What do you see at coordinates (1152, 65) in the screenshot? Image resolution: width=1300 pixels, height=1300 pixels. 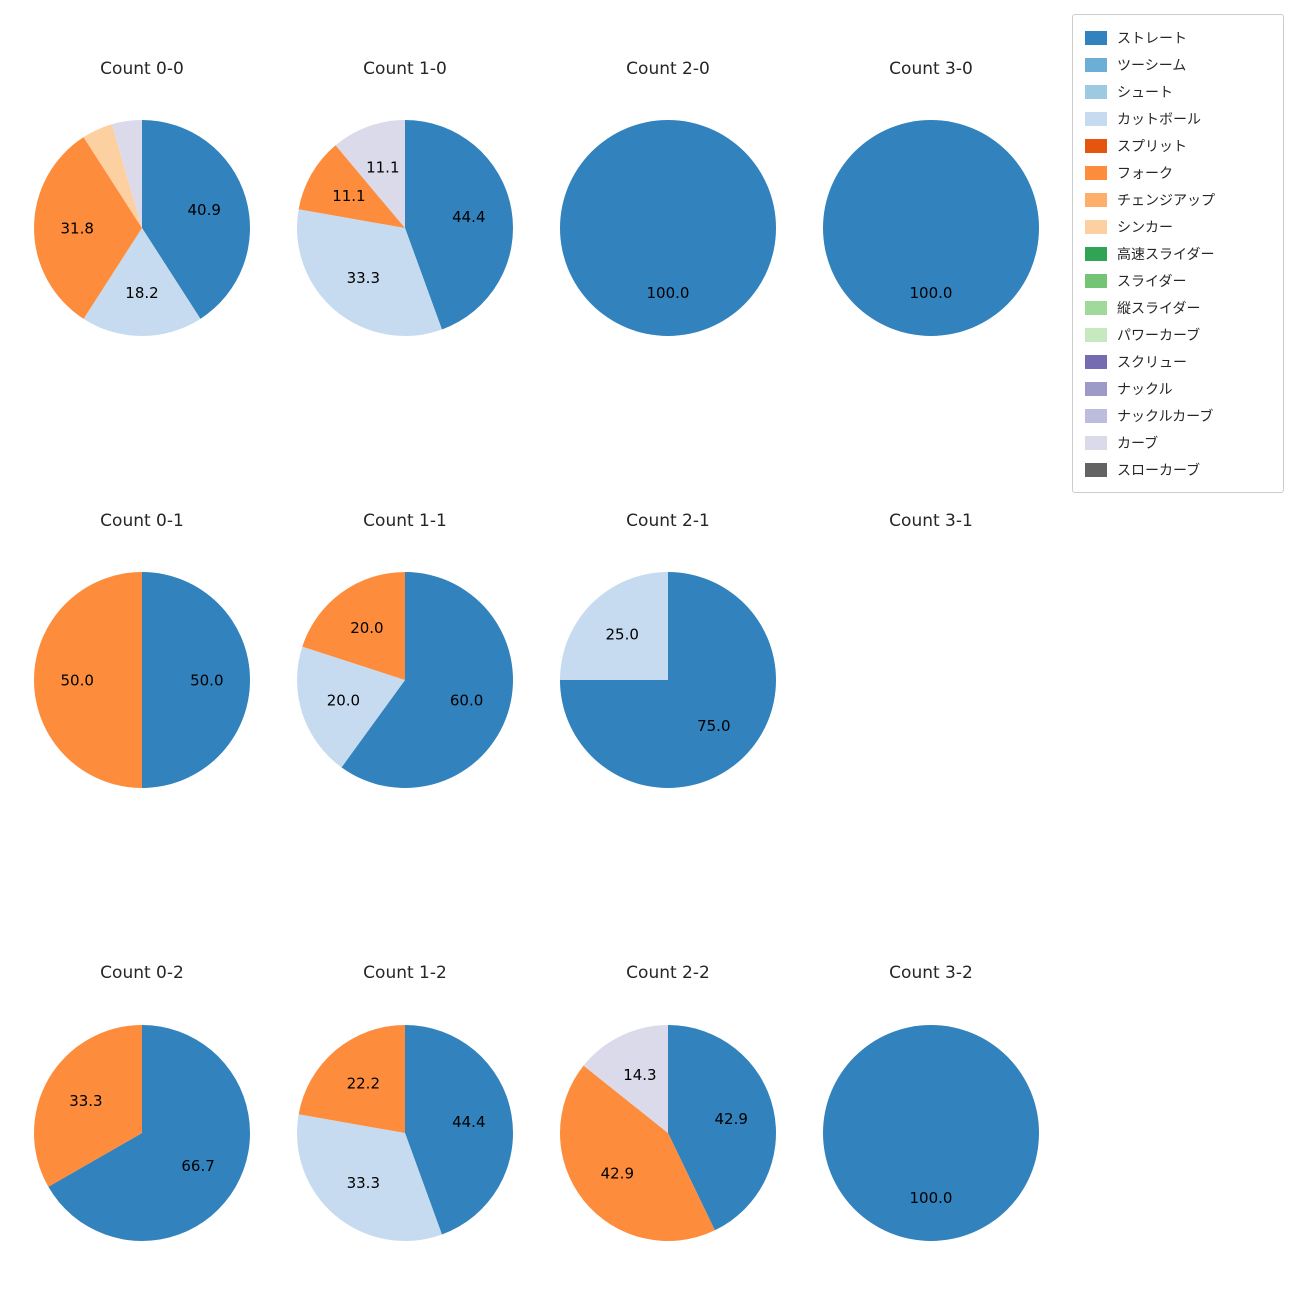 I see `legend-item-label: ツーシーム` at bounding box center [1152, 65].